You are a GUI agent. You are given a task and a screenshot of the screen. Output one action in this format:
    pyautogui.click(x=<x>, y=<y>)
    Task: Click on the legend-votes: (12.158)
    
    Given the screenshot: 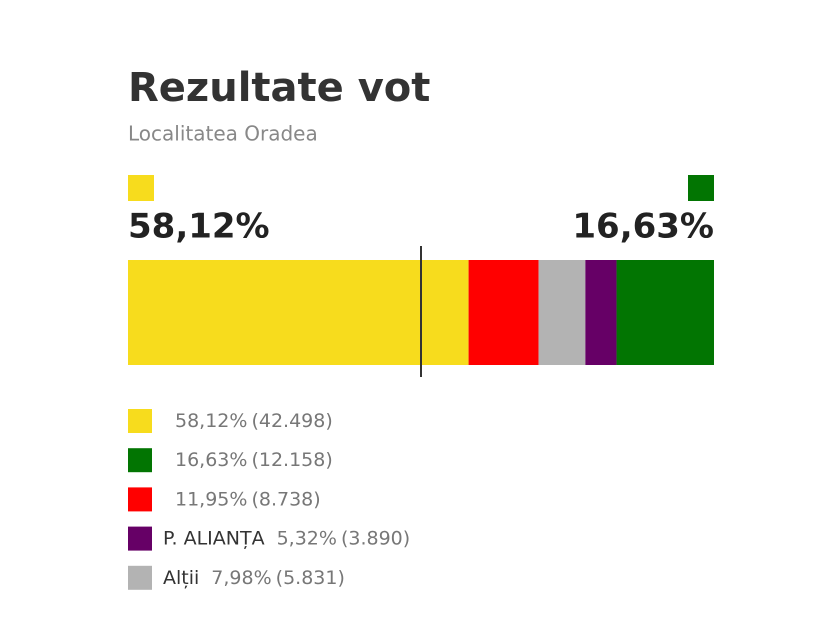 What is the action you would take?
    pyautogui.click(x=291, y=460)
    